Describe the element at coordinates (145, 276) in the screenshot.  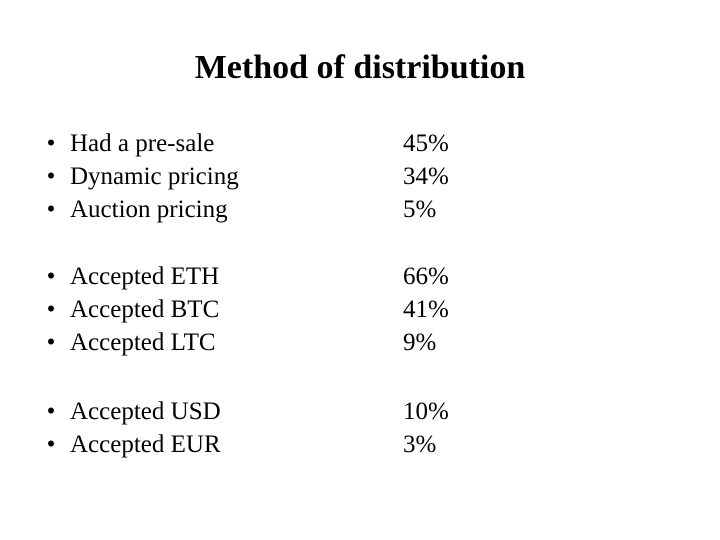
I see `item-label: Accepted ETH` at that location.